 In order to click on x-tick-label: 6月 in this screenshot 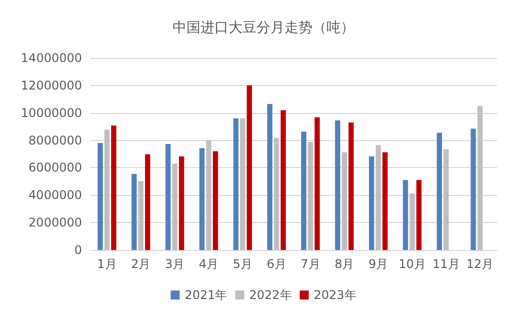, I will do `click(276, 264)`.